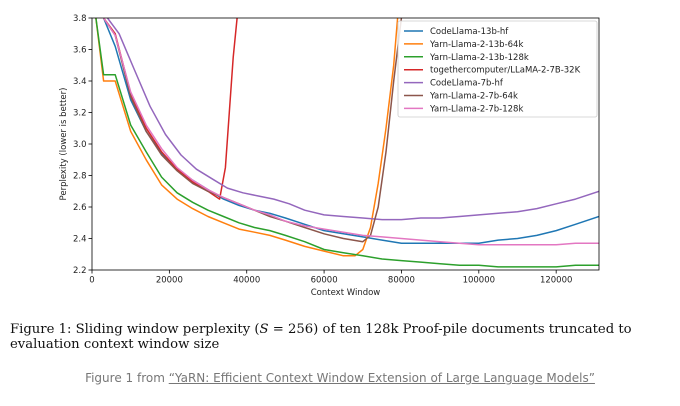 The width and height of the screenshot is (680, 406). Describe the element at coordinates (556, 281) in the screenshot. I see `x-tick-label: 120000` at that location.